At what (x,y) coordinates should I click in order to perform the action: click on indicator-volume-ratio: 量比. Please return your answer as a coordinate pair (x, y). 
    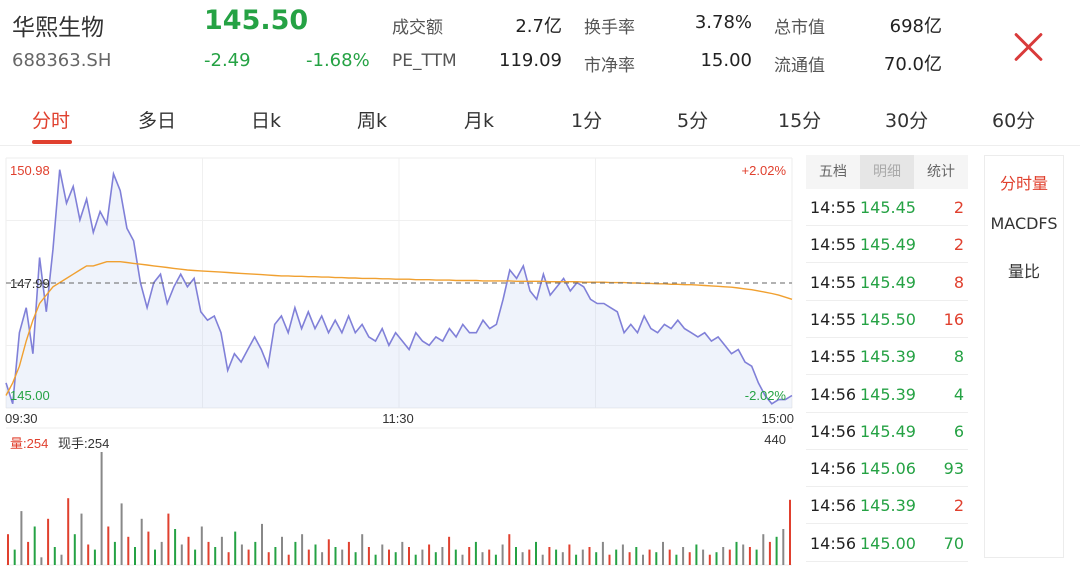
    Looking at the image, I should click on (1023, 271).